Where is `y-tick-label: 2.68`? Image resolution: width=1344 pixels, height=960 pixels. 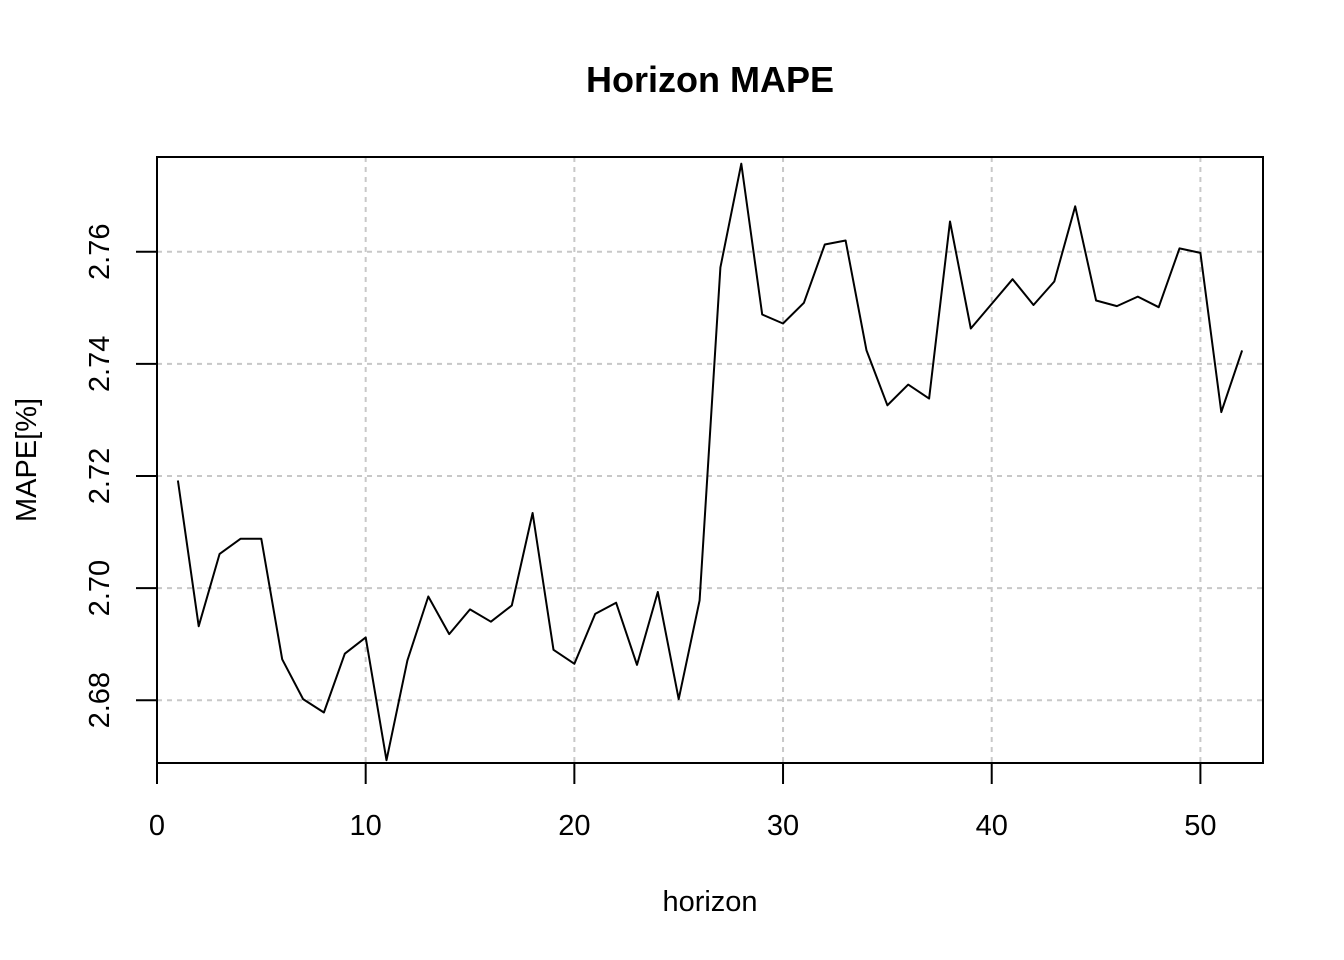 y-tick-label: 2.68 is located at coordinates (100, 700).